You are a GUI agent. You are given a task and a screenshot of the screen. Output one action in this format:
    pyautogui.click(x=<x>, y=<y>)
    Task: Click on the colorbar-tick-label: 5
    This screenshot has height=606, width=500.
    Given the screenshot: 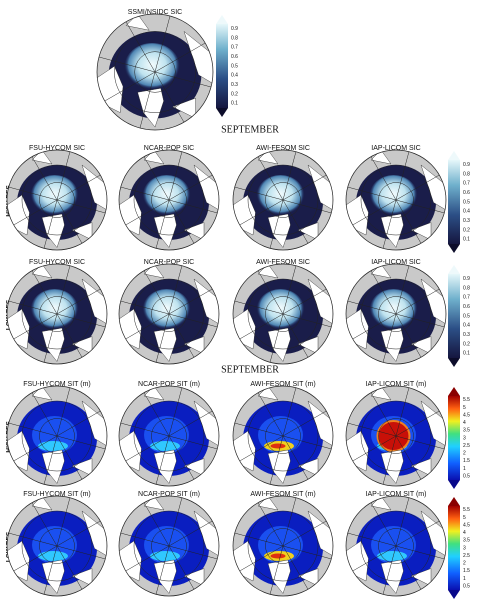 What is the action you would take?
    pyautogui.click(x=464, y=408)
    